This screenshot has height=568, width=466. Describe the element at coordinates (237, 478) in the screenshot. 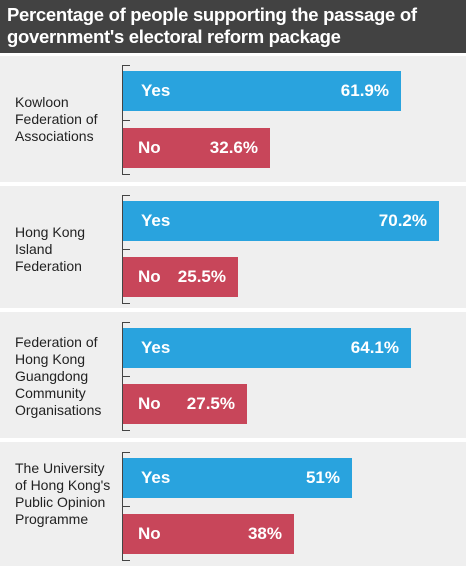

I see `bar-yes: Yes 51%` at that location.